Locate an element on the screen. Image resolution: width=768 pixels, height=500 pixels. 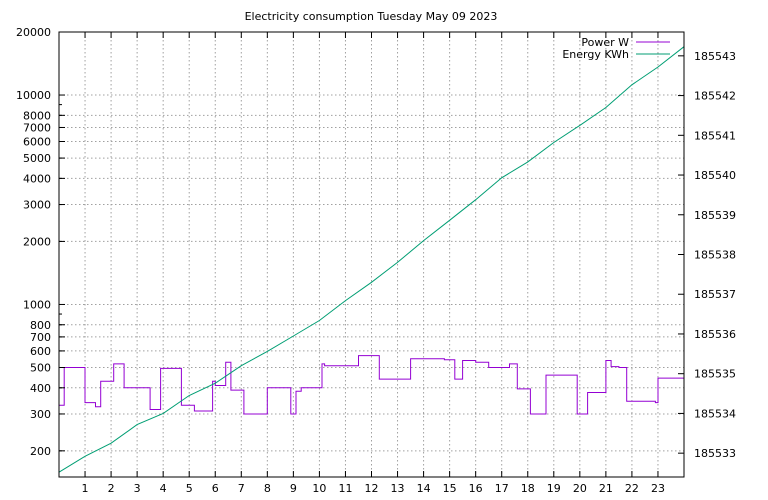
x-tick-label: 9 is located at coordinates (293, 488).